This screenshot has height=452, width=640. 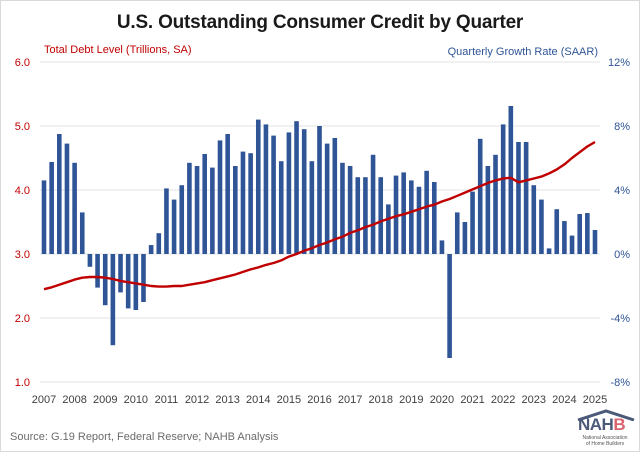 I want to click on right-axis-tick-label: 4%, so click(x=622, y=191).